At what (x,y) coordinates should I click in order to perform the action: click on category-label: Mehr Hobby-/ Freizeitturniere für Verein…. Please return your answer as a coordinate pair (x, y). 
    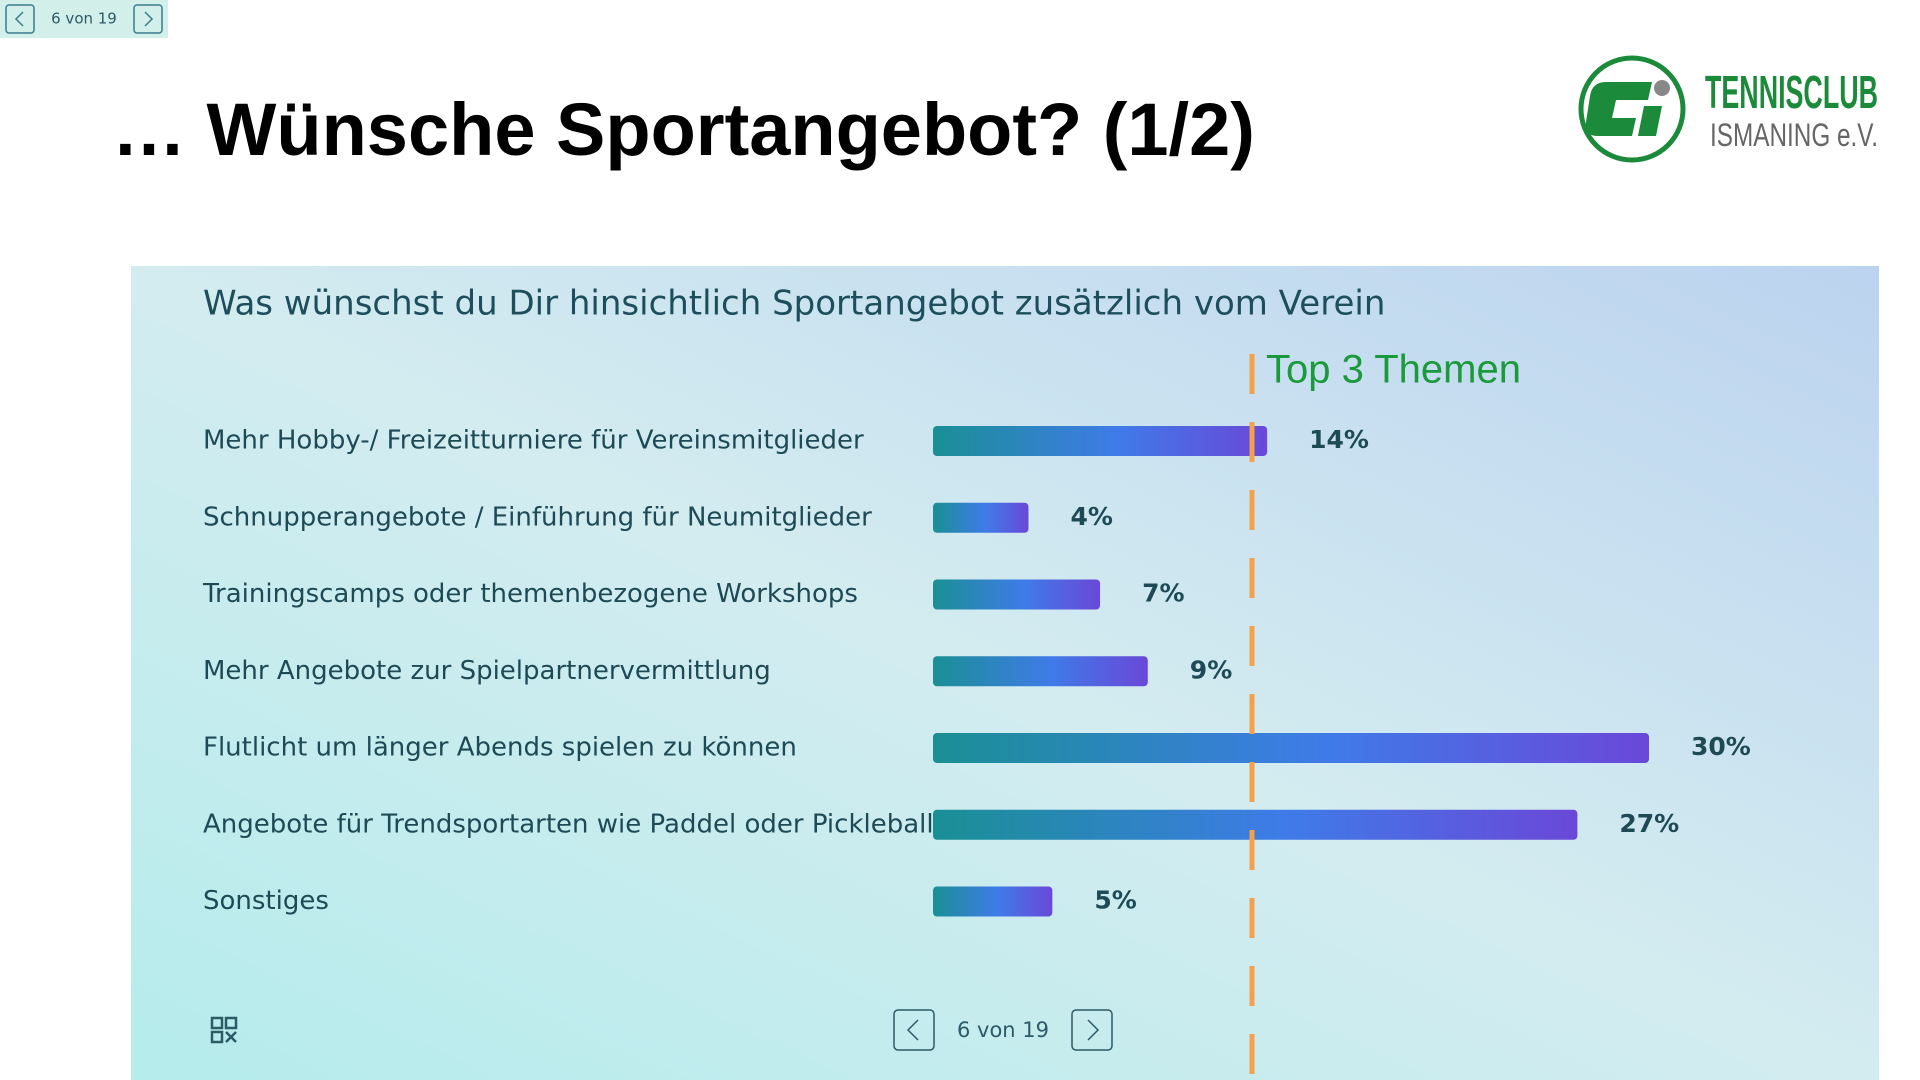
    Looking at the image, I should click on (533, 441).